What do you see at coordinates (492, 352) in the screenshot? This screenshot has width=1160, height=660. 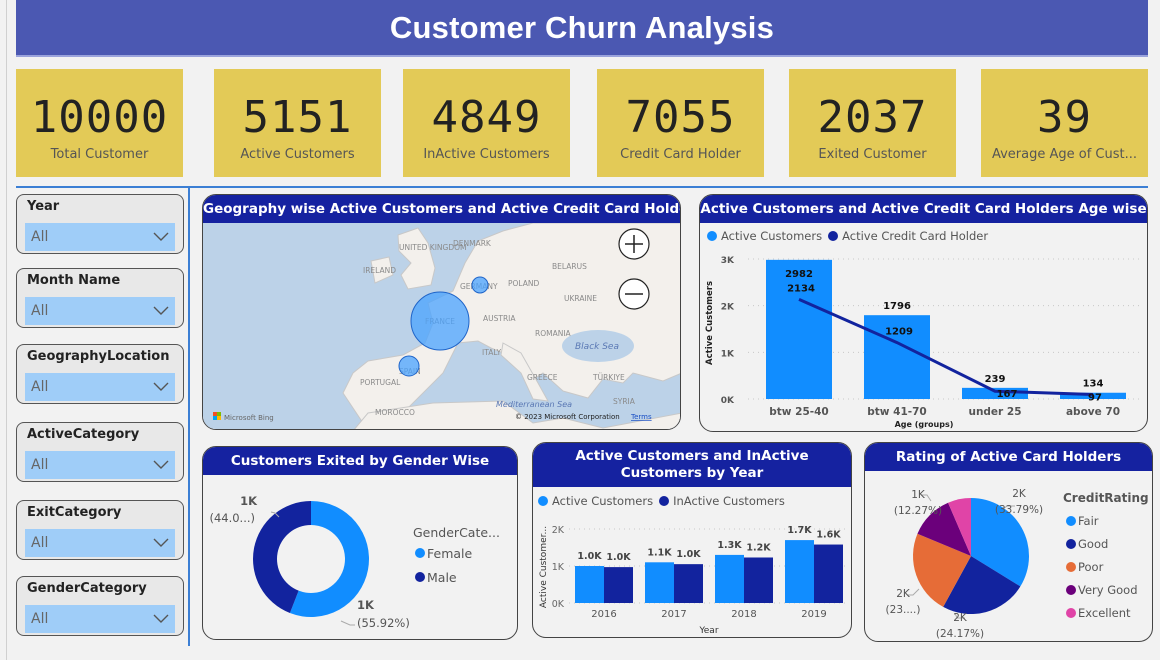 I see `map-label-italy: ITALY` at bounding box center [492, 352].